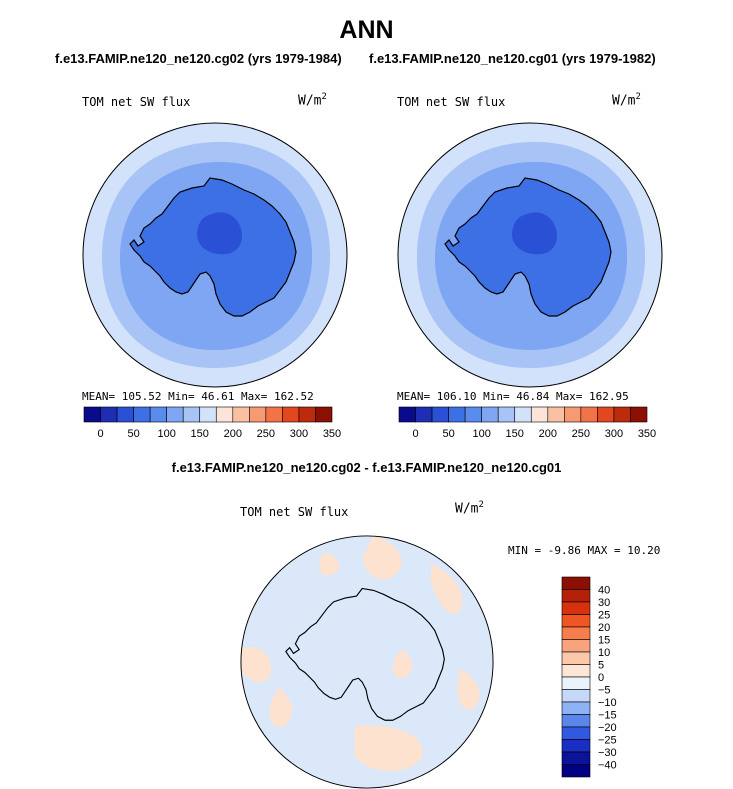 This screenshot has height=789, width=733. I want to click on panel2-units: W/m2, so click(626, 100).